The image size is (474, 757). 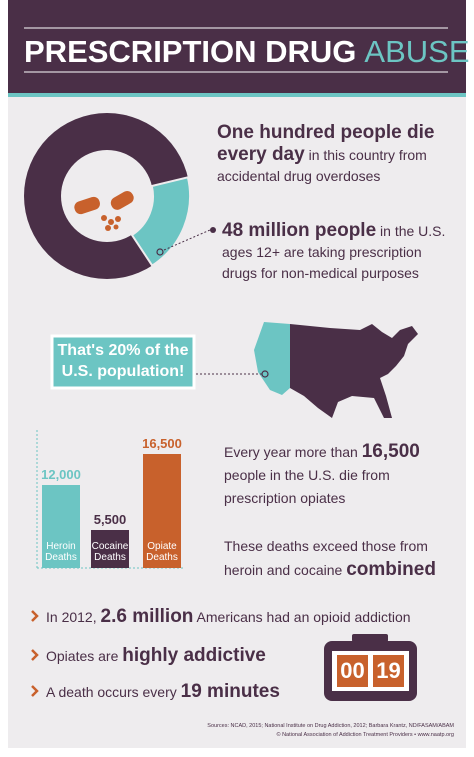 I want to click on header-rule, so click(x=237, y=95).